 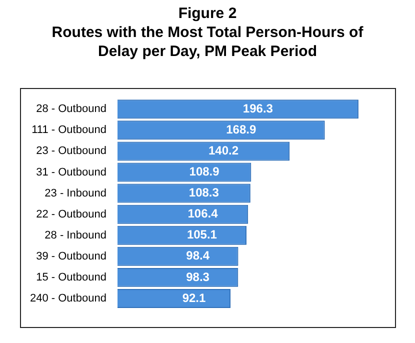 I want to click on data-label: 168.9, so click(x=241, y=129).